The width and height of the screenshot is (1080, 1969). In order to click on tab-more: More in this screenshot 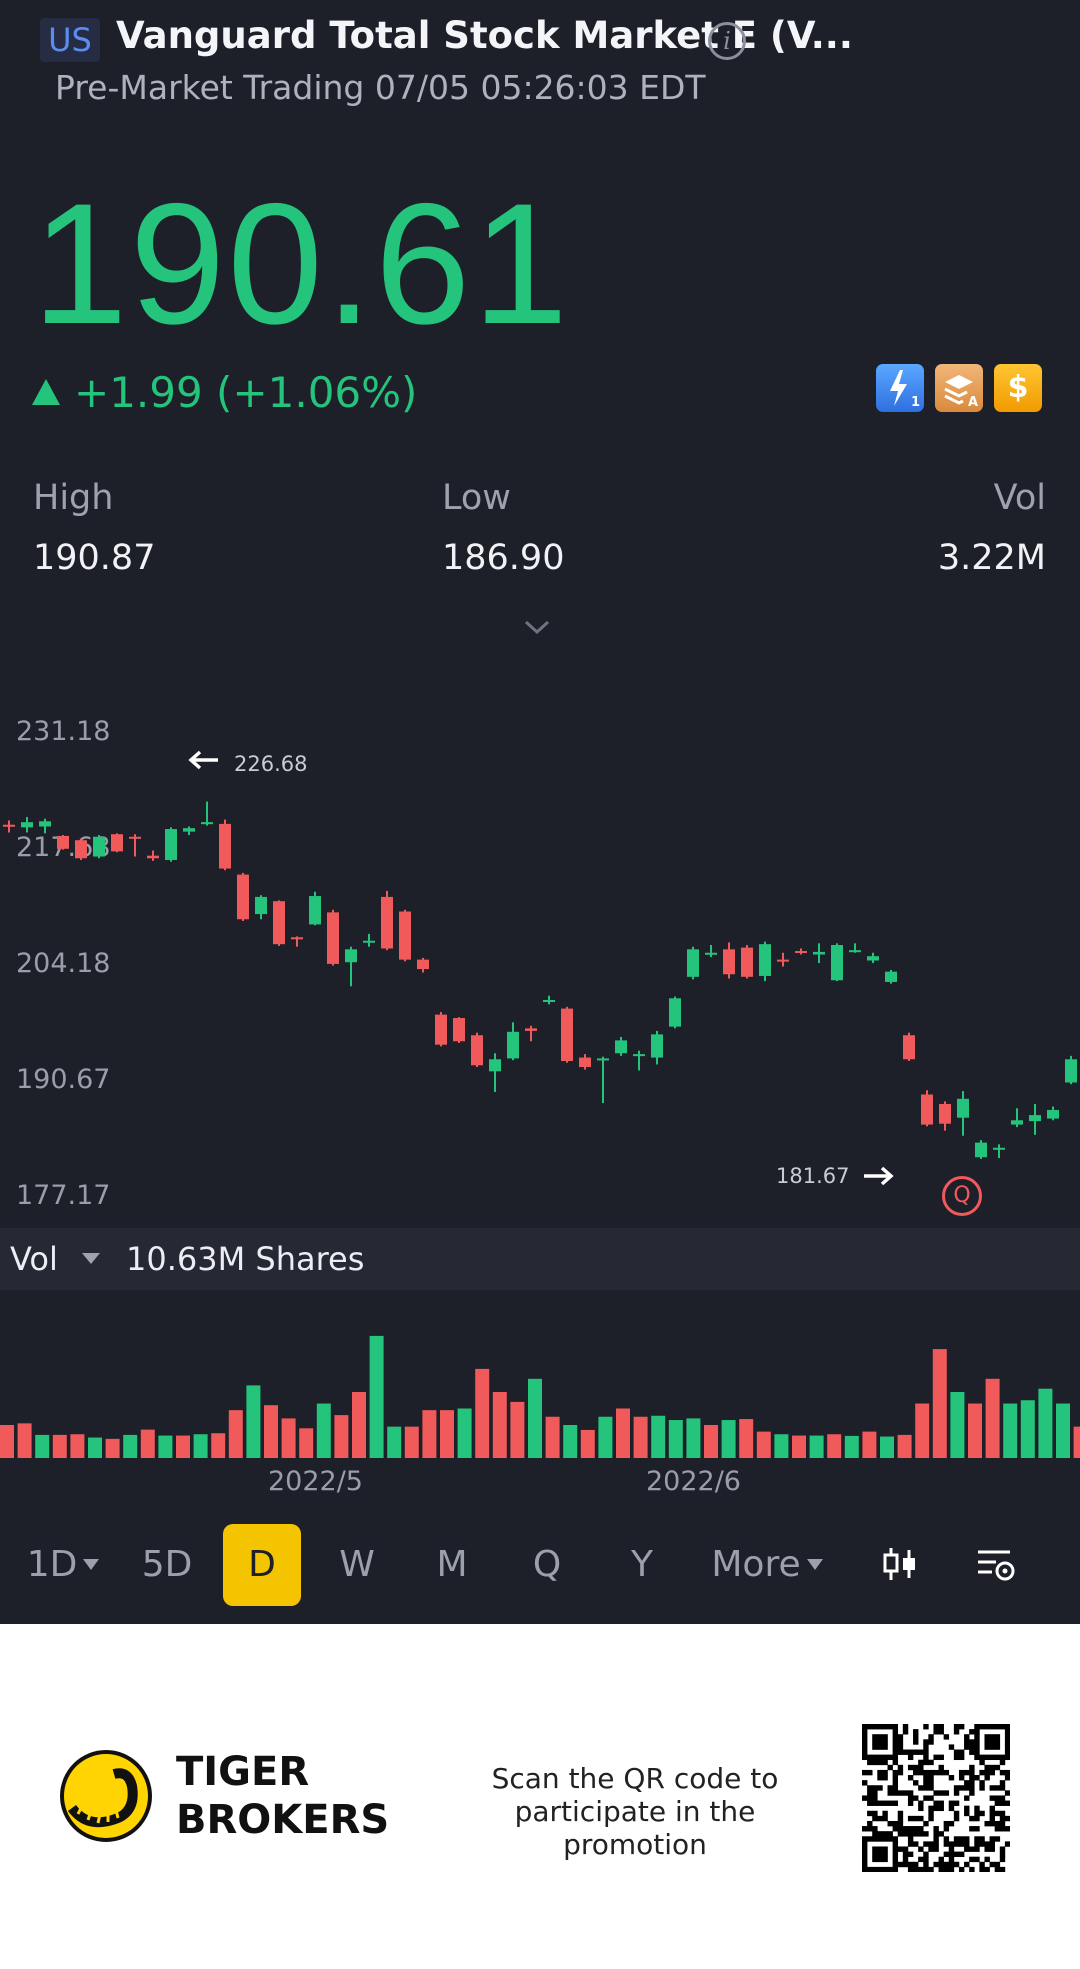, I will do `click(767, 1565)`.